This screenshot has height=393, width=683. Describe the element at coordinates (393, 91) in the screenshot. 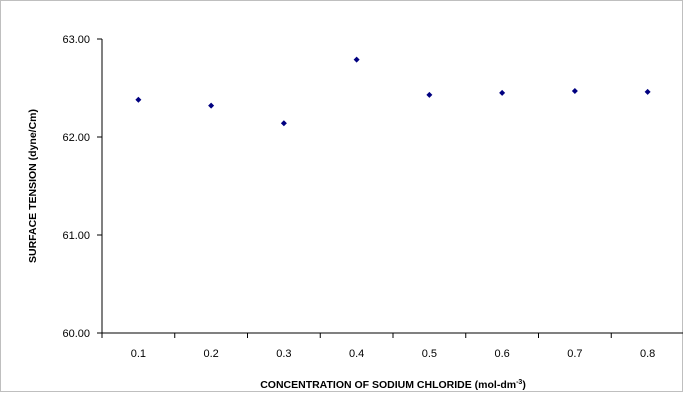

I see `data-points` at that location.